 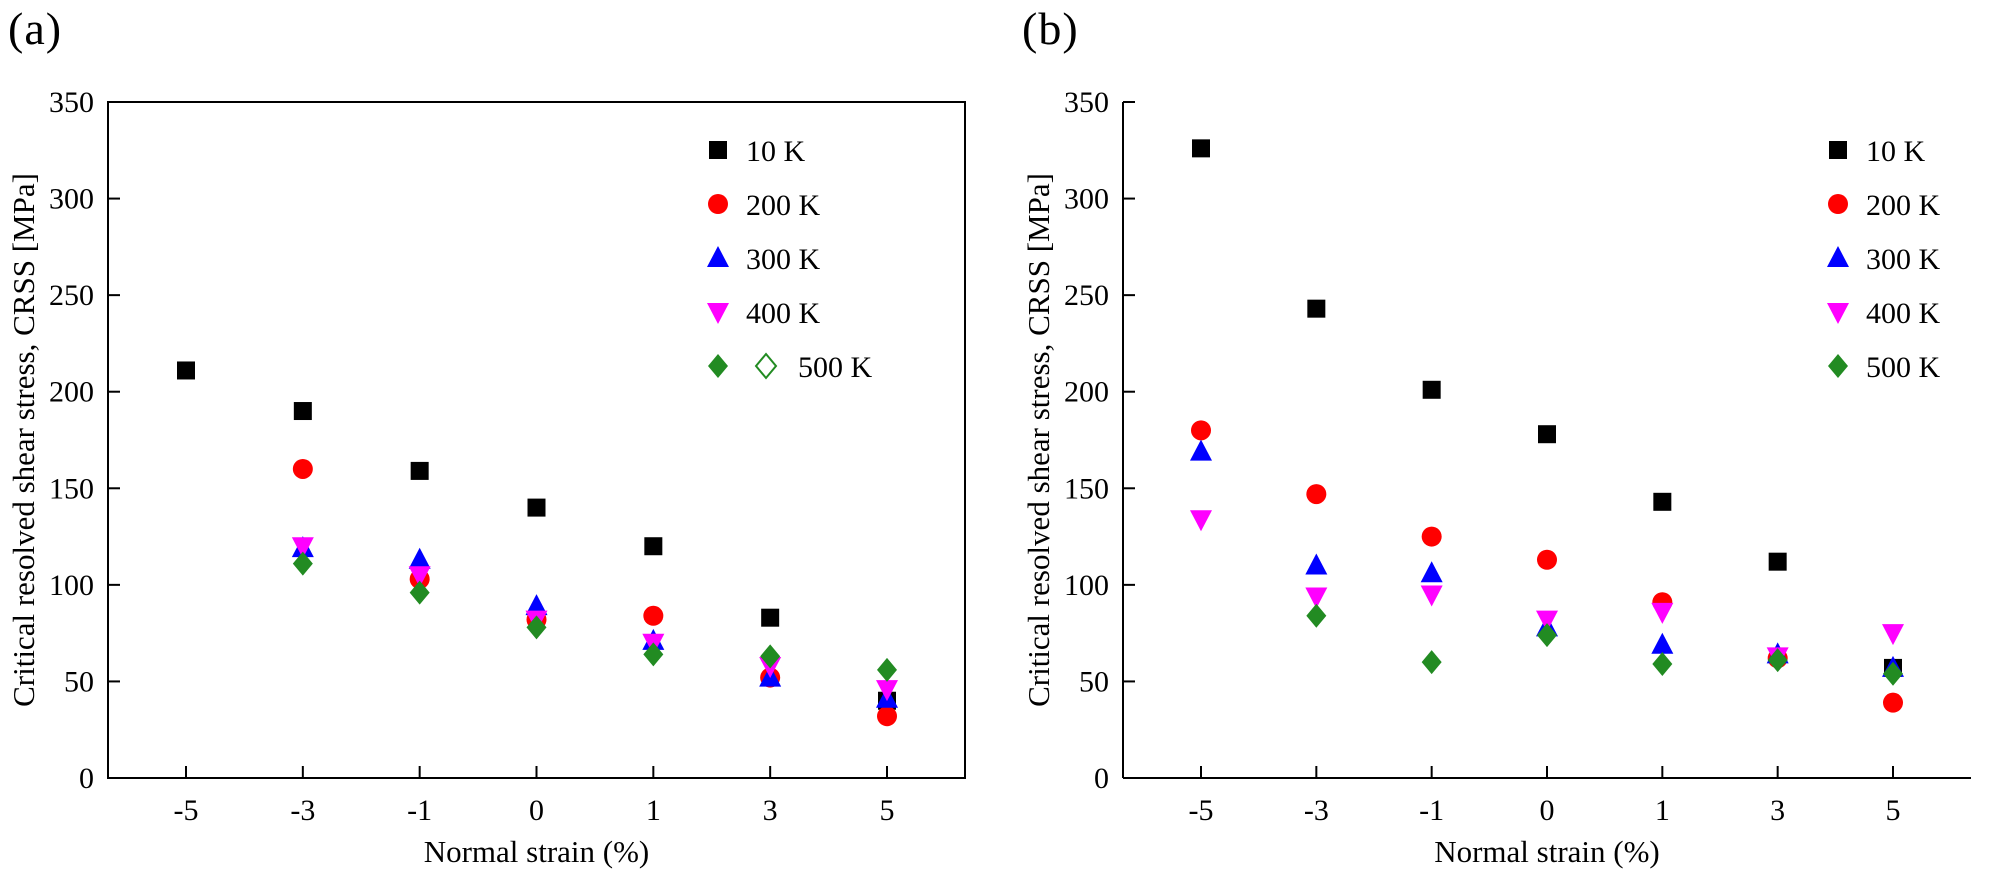 What do you see at coordinates (1086, 488) in the screenshot?
I see `y-tick-label: 150` at bounding box center [1086, 488].